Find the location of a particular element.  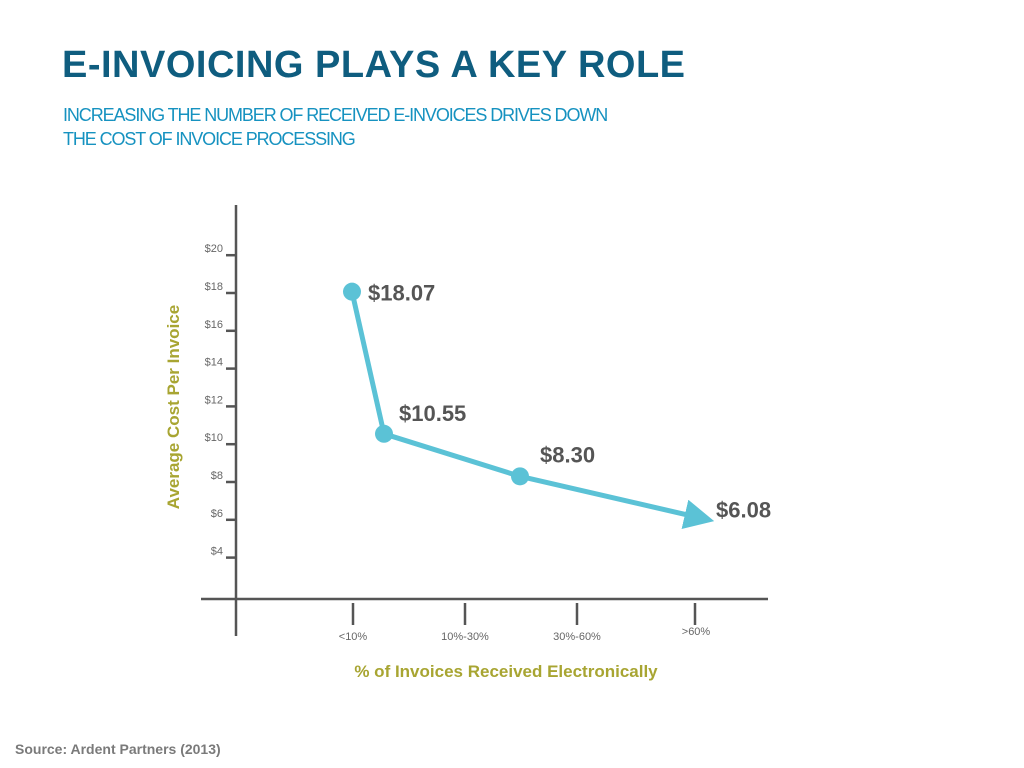

x-axis-label: % of Invoices Received Electronically is located at coordinates (506, 671).